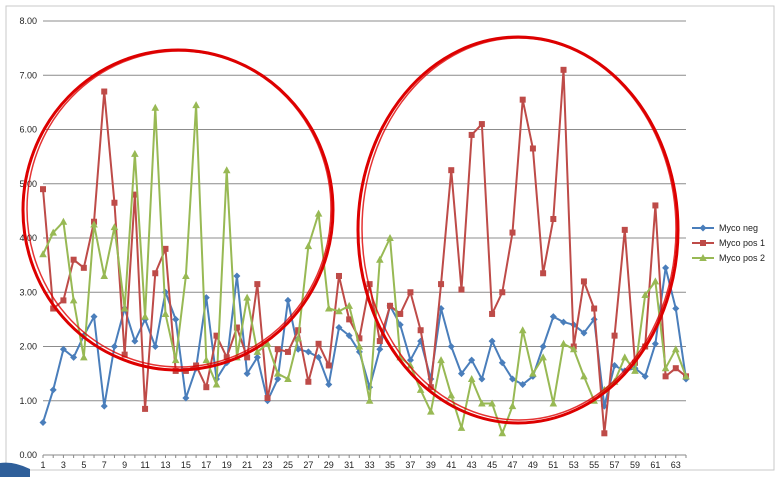 This screenshot has width=781, height=477. What do you see at coordinates (308, 465) in the screenshot?
I see `x-tick-label: 27` at bounding box center [308, 465].